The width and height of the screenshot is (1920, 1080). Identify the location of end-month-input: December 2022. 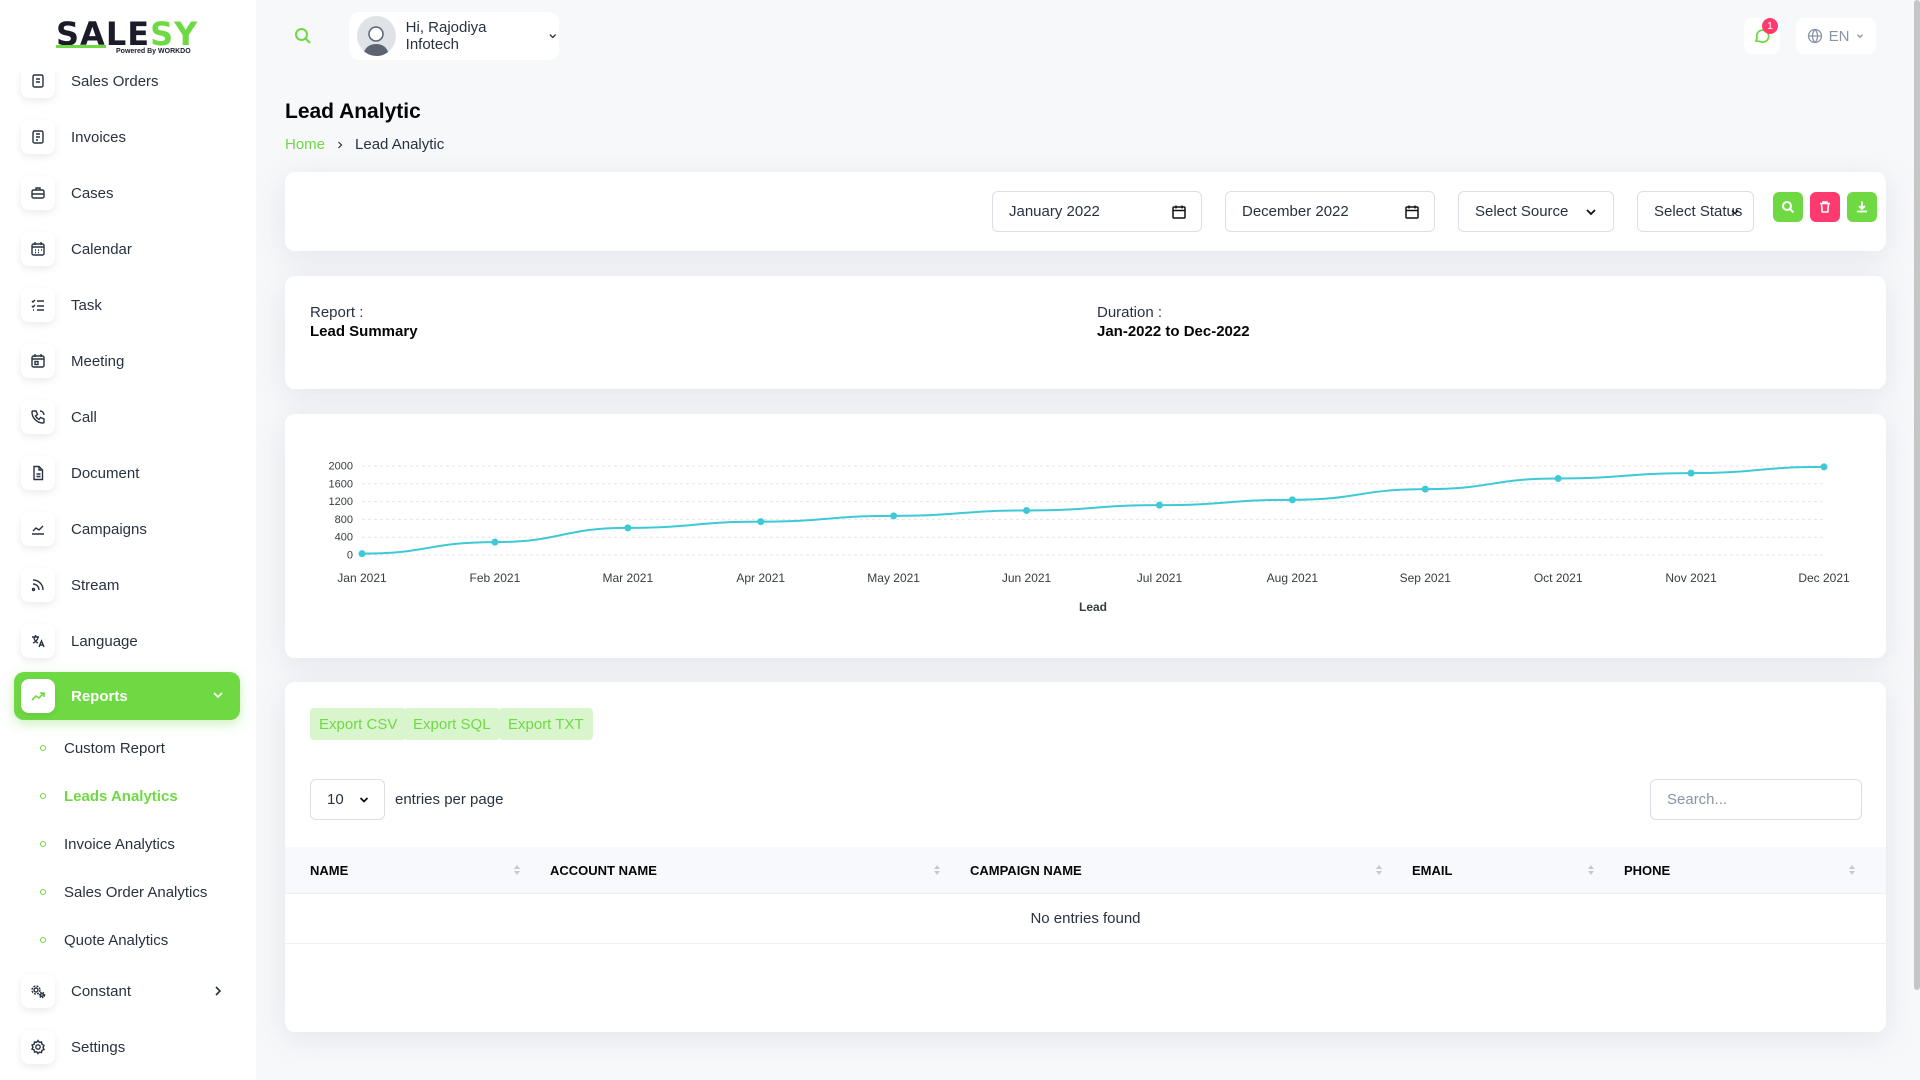
(1330, 211).